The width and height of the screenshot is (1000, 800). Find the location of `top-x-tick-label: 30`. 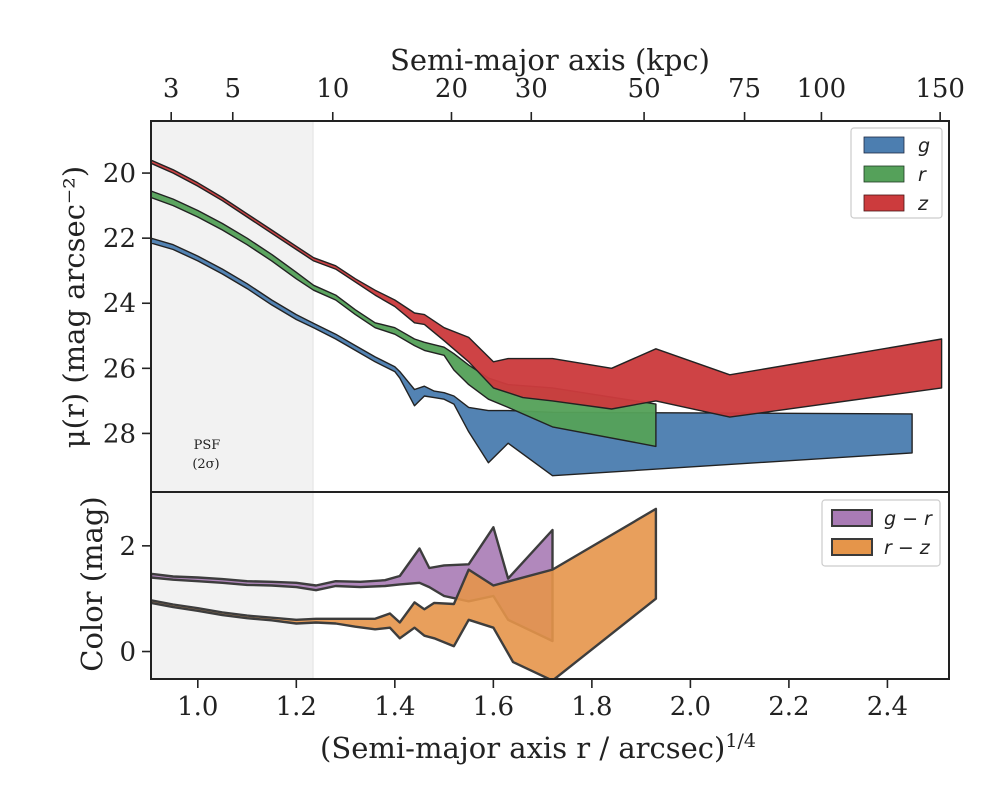

top-x-tick-label: 30 is located at coordinates (531, 89).